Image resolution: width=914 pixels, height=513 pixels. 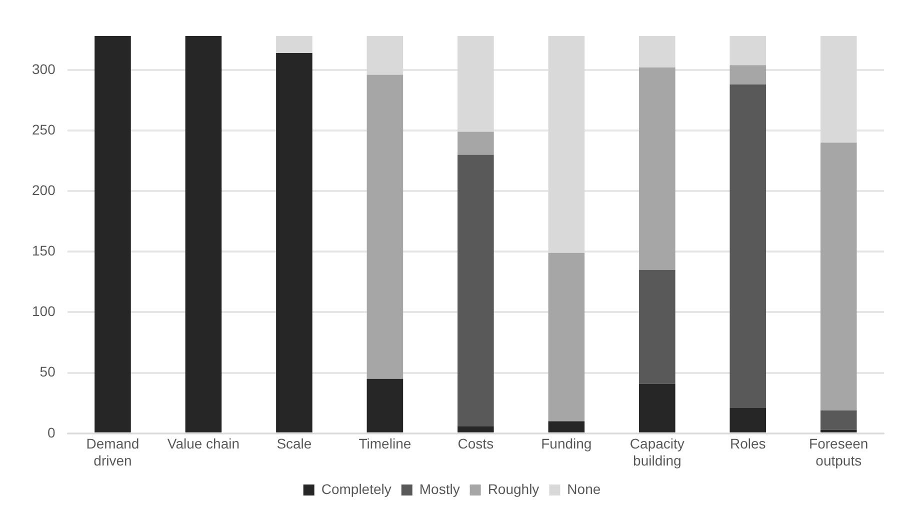 What do you see at coordinates (52, 432) in the screenshot?
I see `y-tick-label: 0` at bounding box center [52, 432].